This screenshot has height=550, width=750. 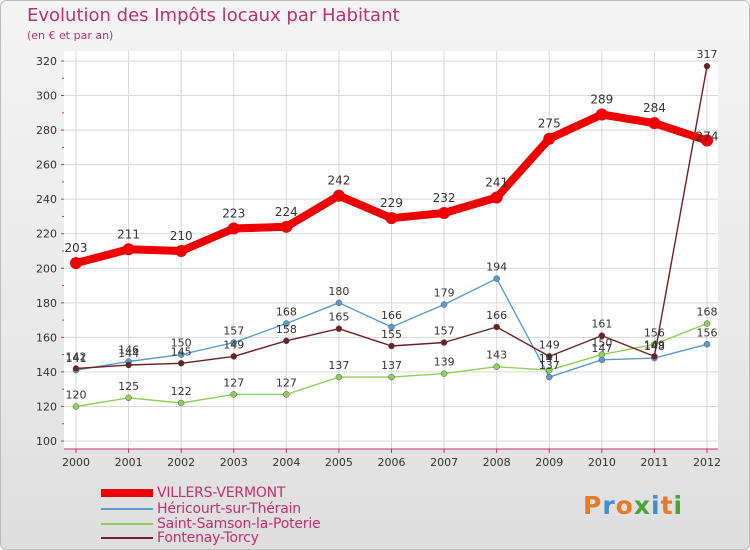 I want to click on y-tick-label: 200, so click(x=46, y=268).